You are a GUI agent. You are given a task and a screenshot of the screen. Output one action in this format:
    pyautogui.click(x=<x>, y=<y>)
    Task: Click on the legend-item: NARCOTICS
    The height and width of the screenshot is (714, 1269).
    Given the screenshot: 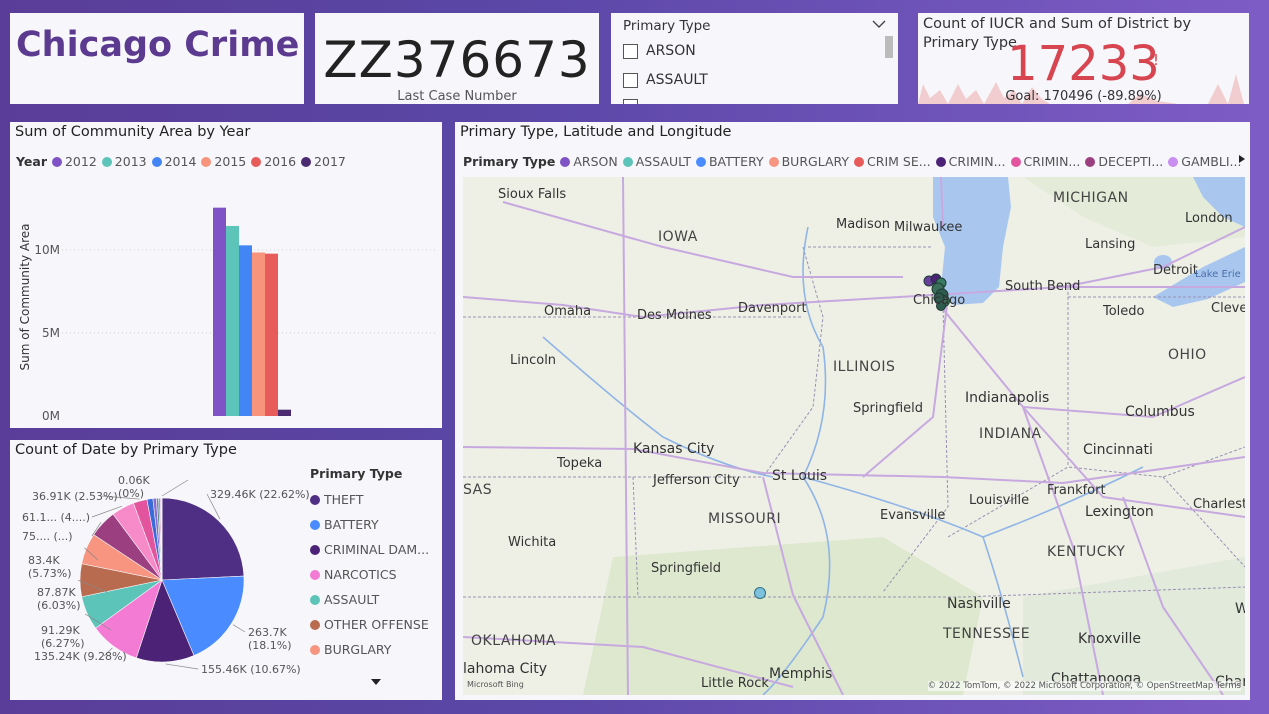 What is the action you would take?
    pyautogui.click(x=369, y=574)
    